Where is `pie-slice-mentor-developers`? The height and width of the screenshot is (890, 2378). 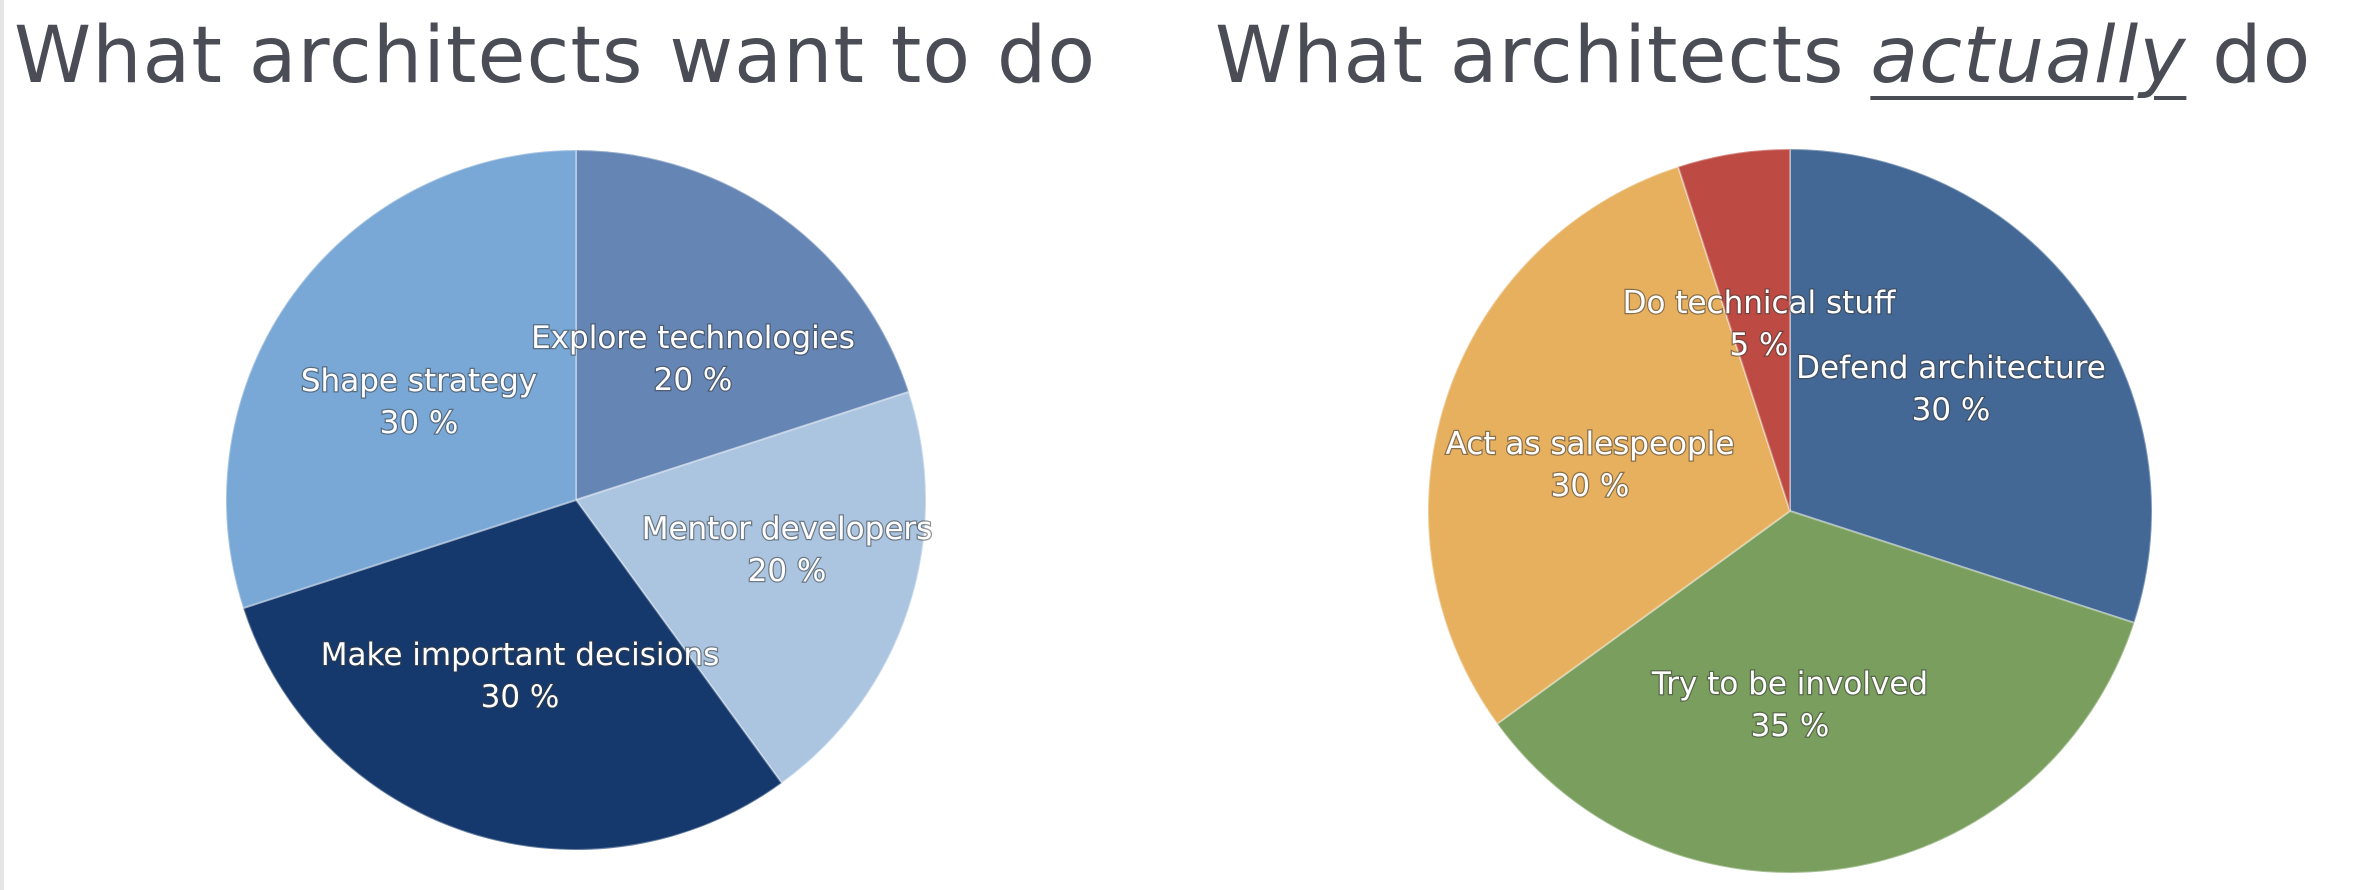
pie-slice-mentor-developers is located at coordinates (750, 587).